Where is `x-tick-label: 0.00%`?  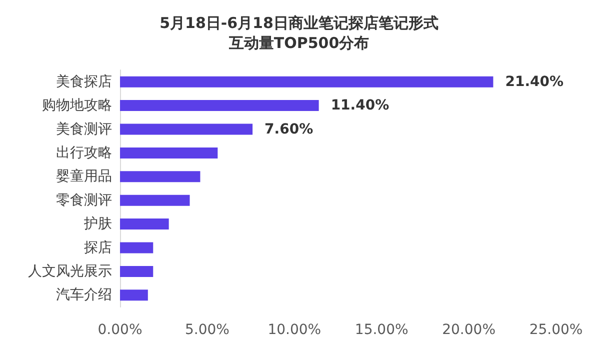 x-tick-label: 0.00% is located at coordinates (120, 330).